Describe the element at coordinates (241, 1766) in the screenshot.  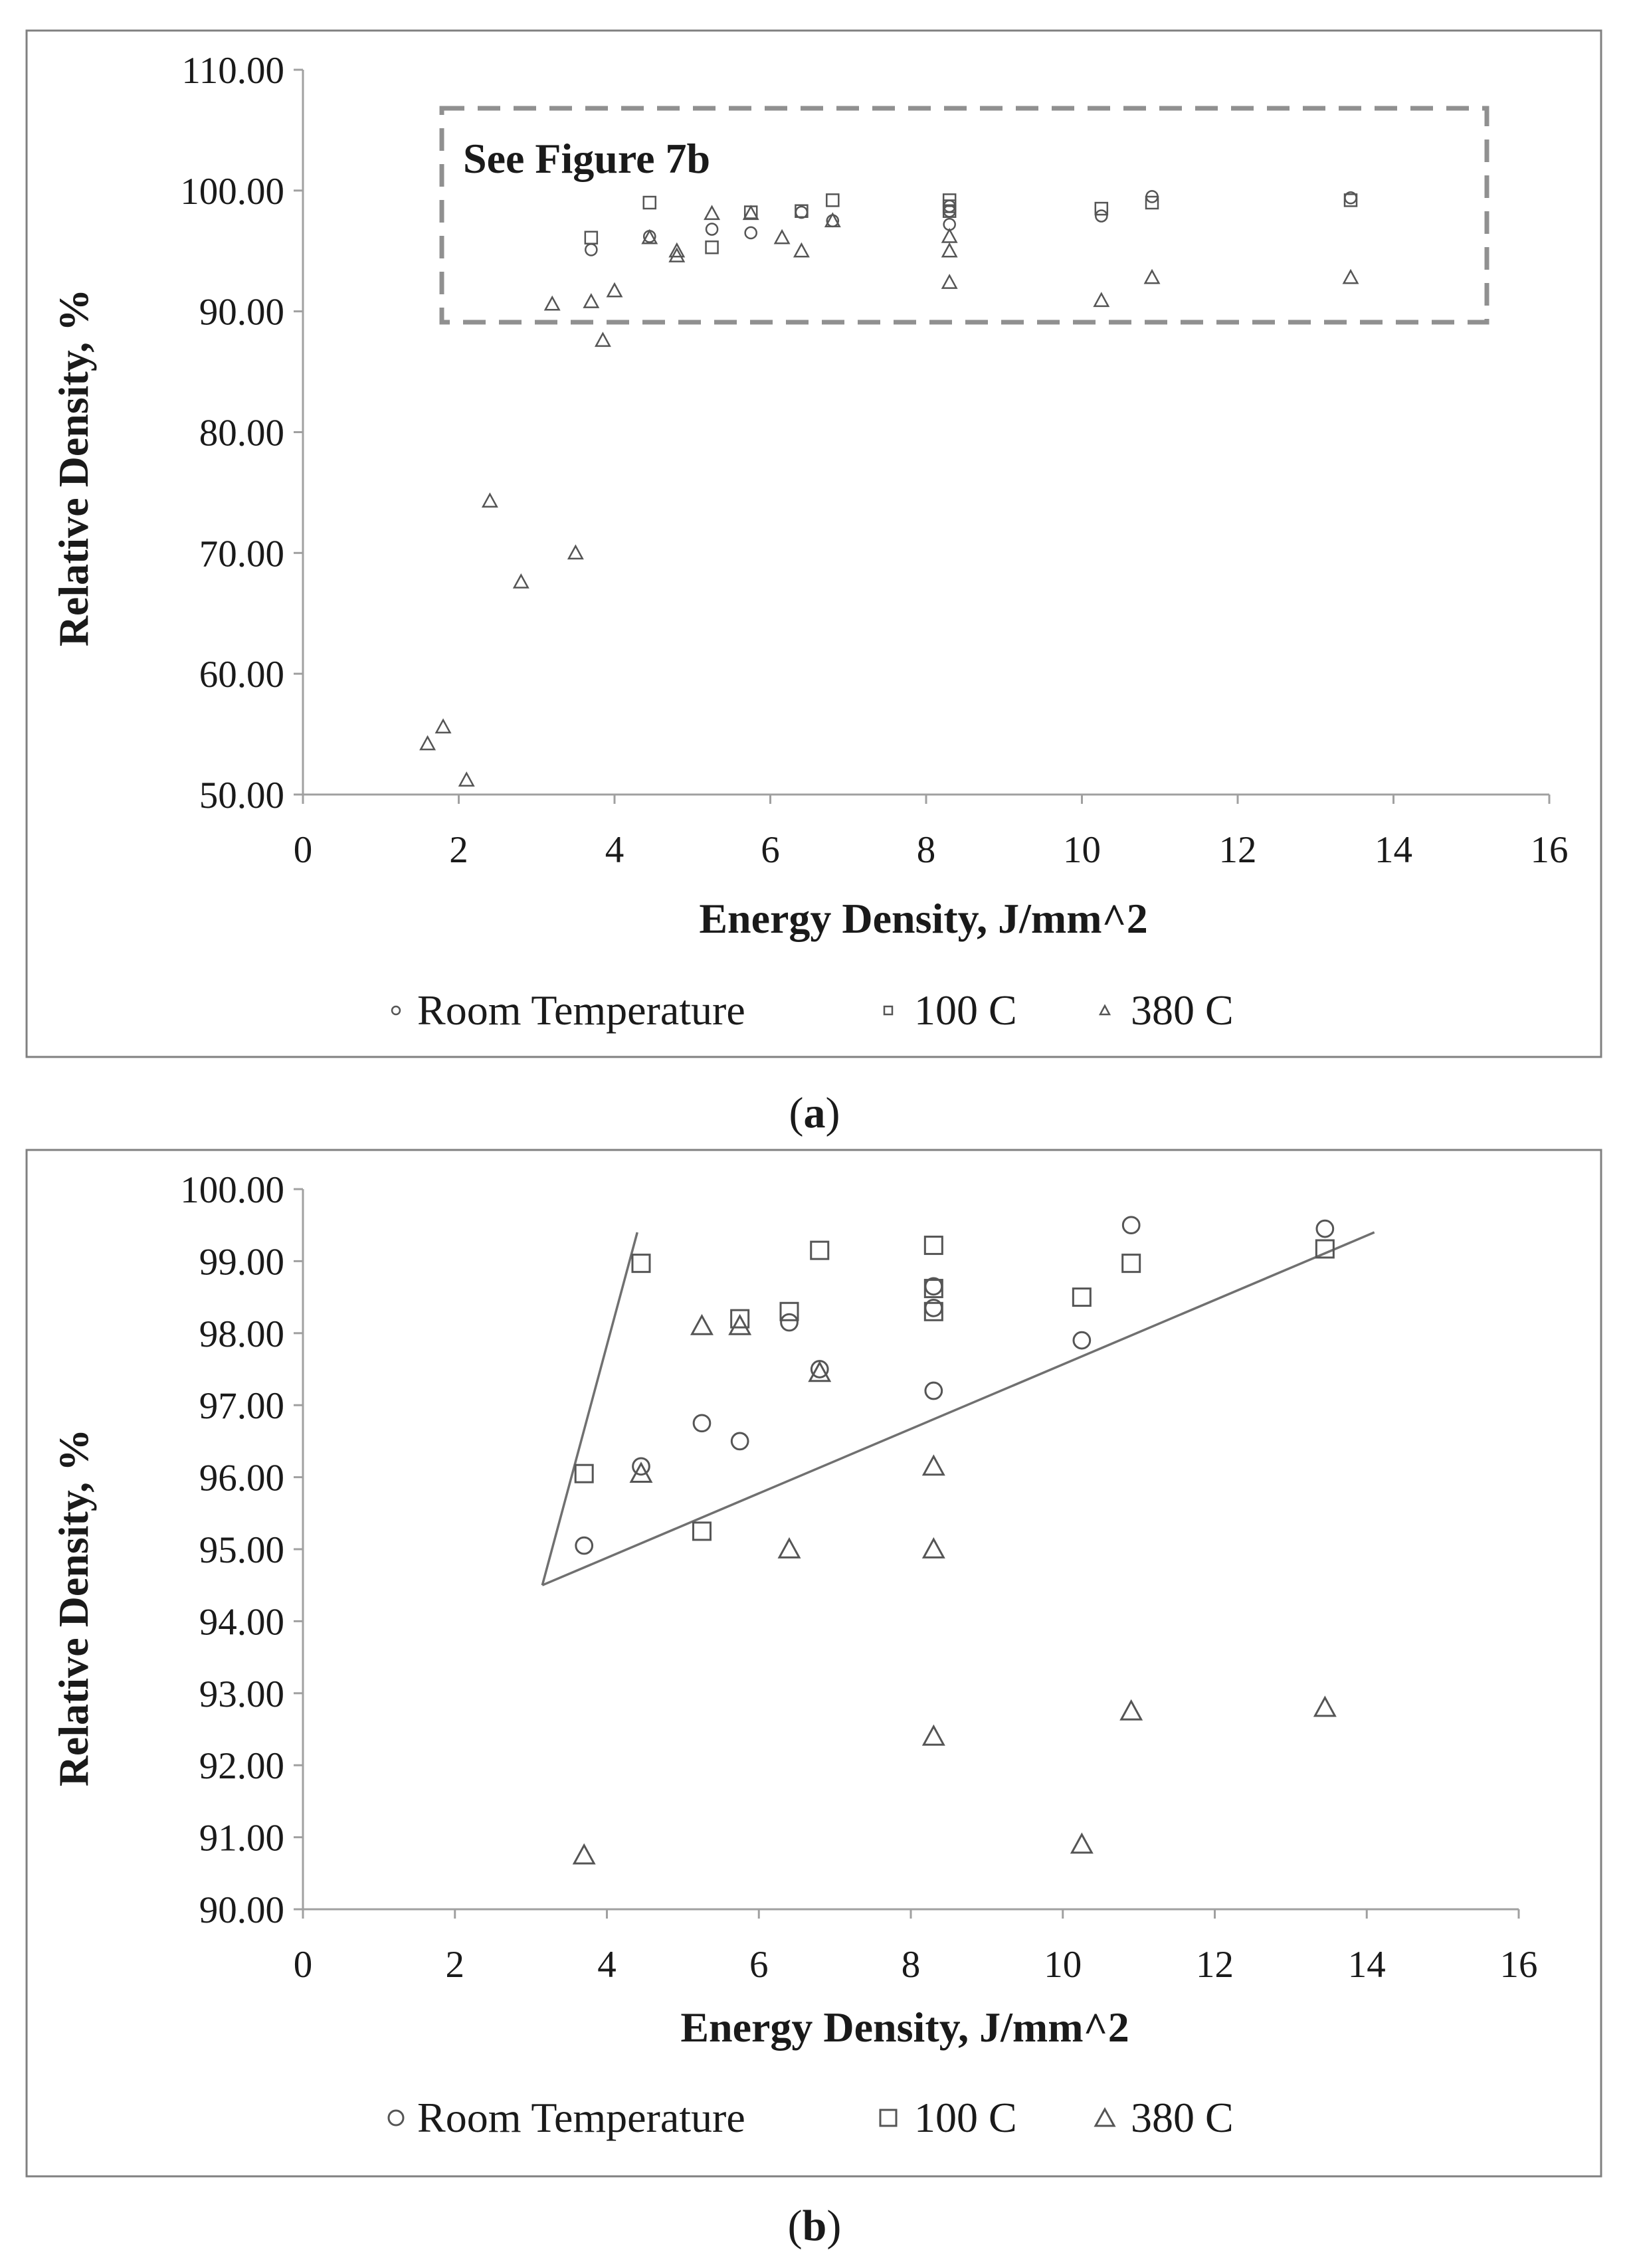
I see `panel-b-y-tick-label: 92.00` at that location.